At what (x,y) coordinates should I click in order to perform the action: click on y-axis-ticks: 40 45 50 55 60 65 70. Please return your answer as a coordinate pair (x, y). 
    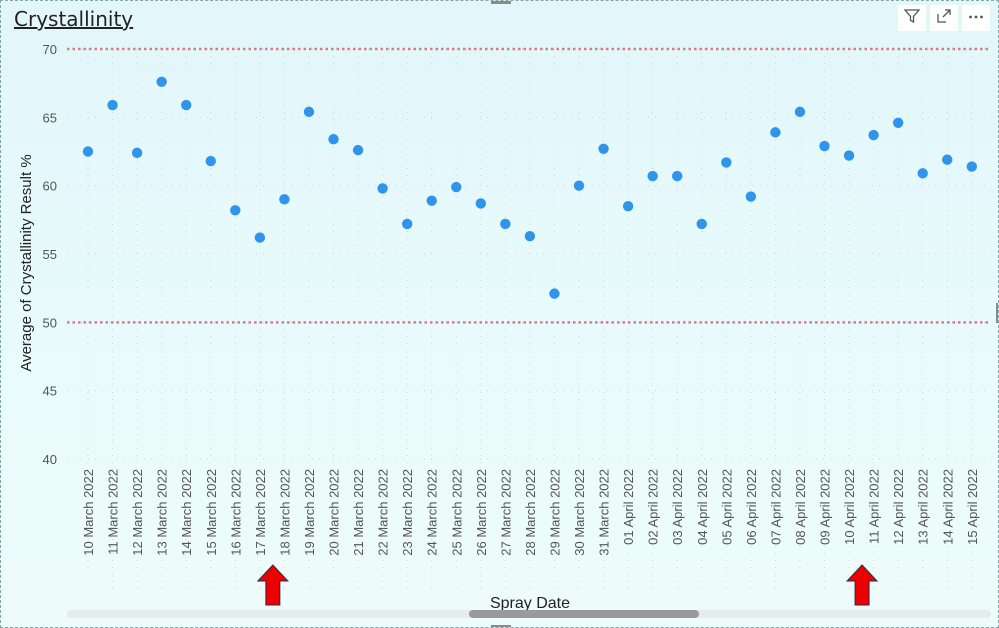
    Looking at the image, I should click on (50, 254).